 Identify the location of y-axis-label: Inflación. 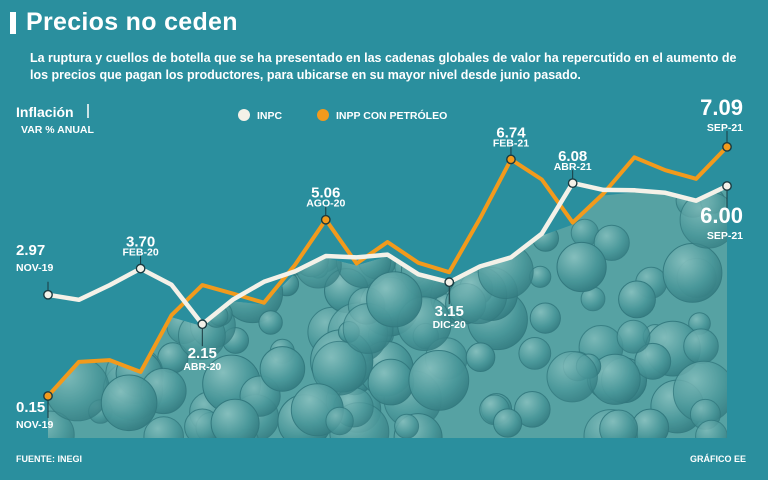
(45, 112).